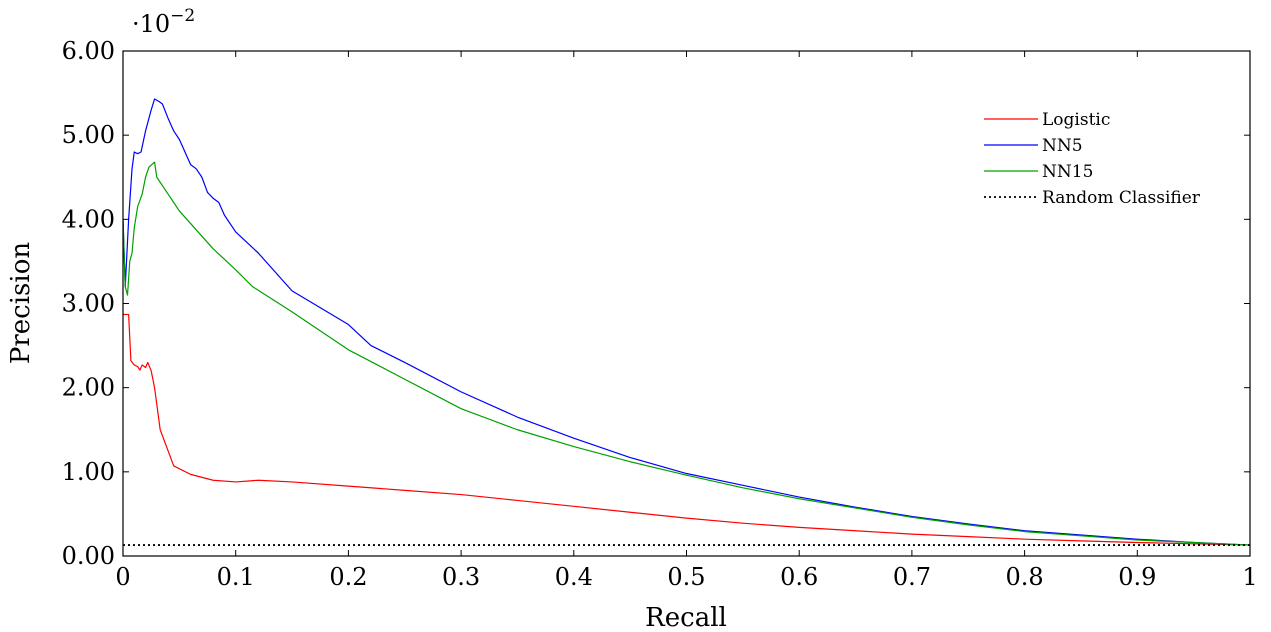 The image size is (1271, 632). What do you see at coordinates (88, 135) in the screenshot?
I see `y-tick-label: 5.00` at bounding box center [88, 135].